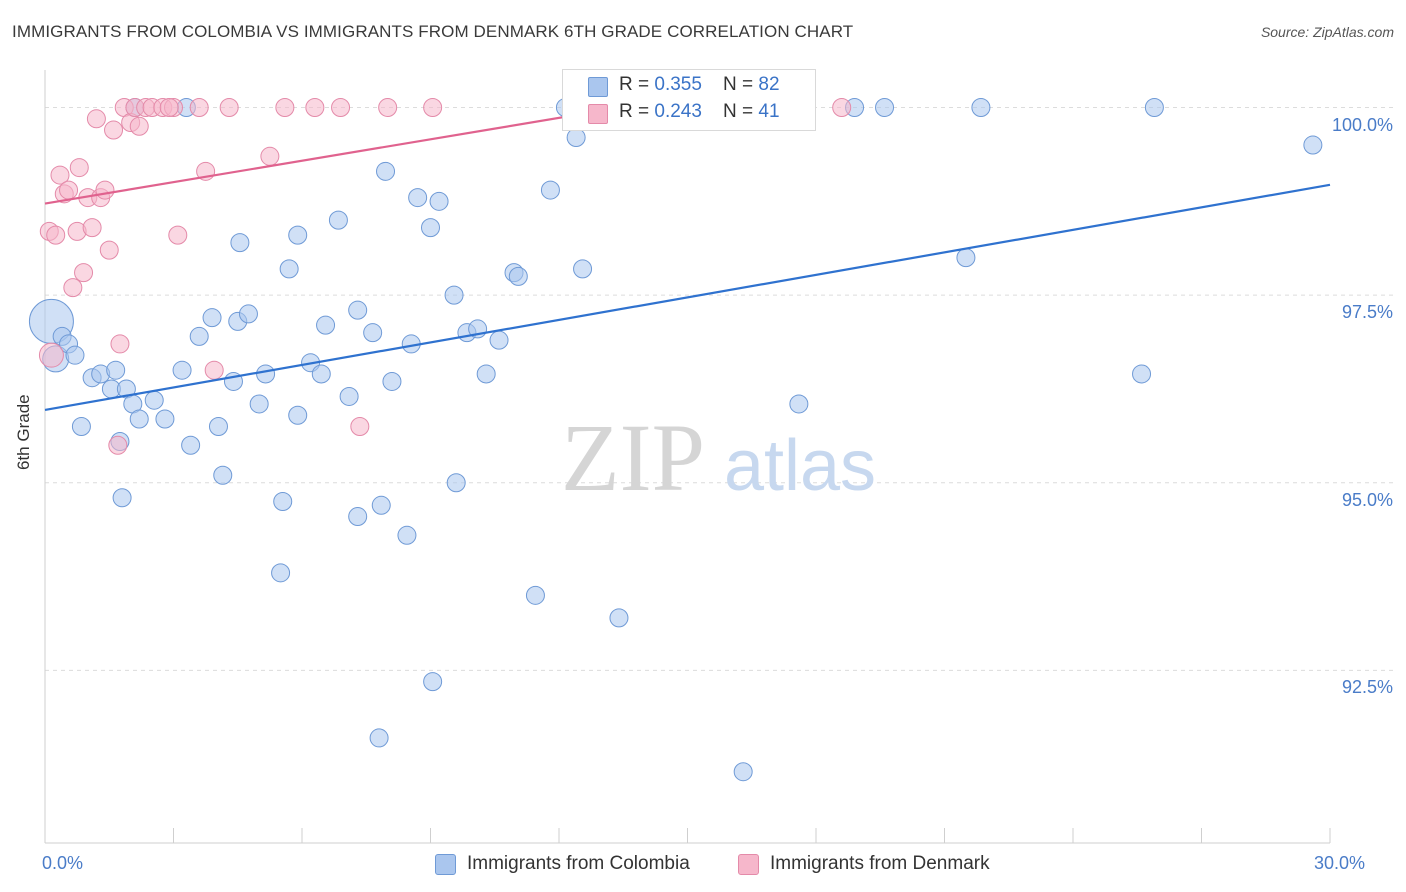 This screenshot has width=1406, height=892. What do you see at coordinates (1367, 687) in the screenshot?
I see `y-tick-label: 92.5%` at bounding box center [1367, 687].